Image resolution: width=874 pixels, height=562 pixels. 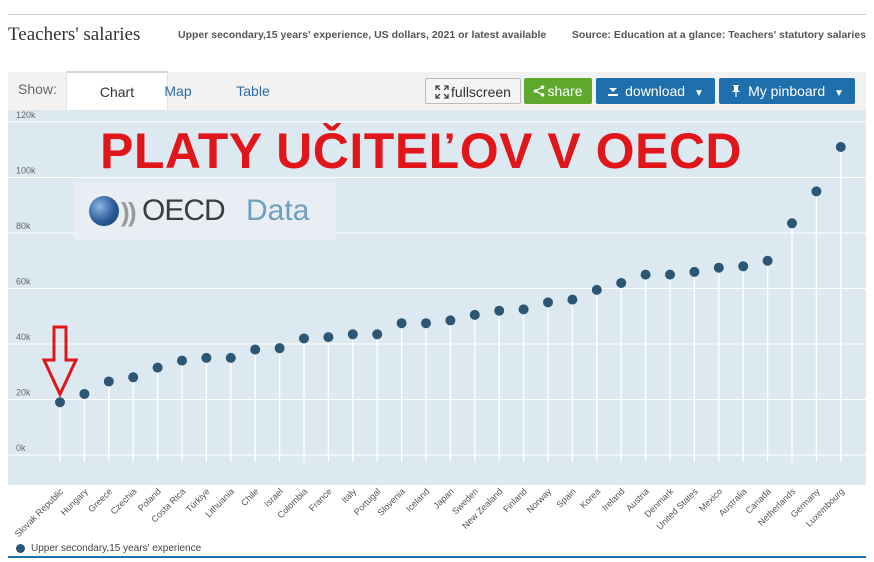 I want to click on y-tick-label: 60k, so click(x=23, y=282).